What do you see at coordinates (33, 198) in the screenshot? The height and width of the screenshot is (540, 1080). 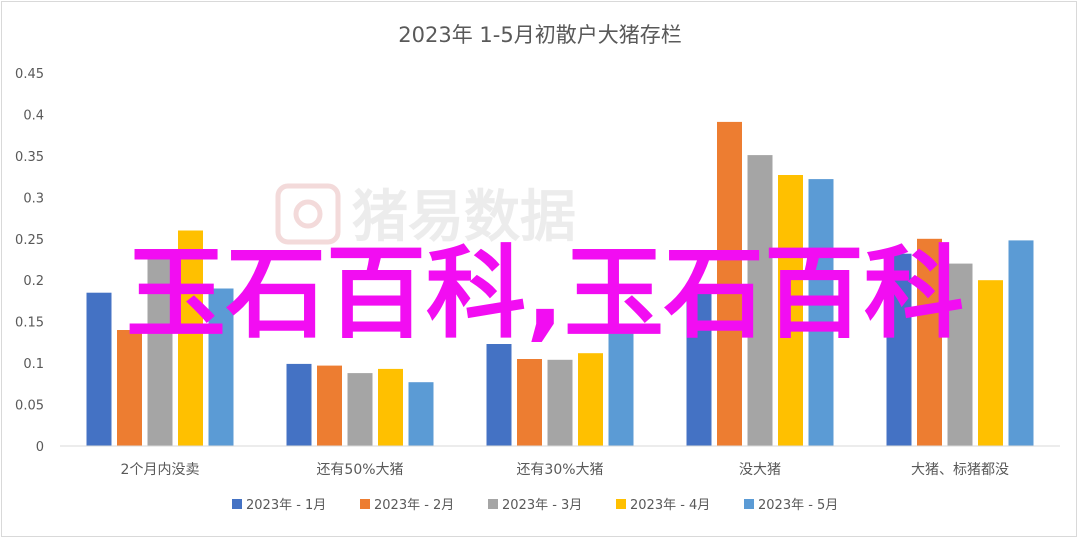 I see `y-tick-label: 0.3` at bounding box center [33, 198].